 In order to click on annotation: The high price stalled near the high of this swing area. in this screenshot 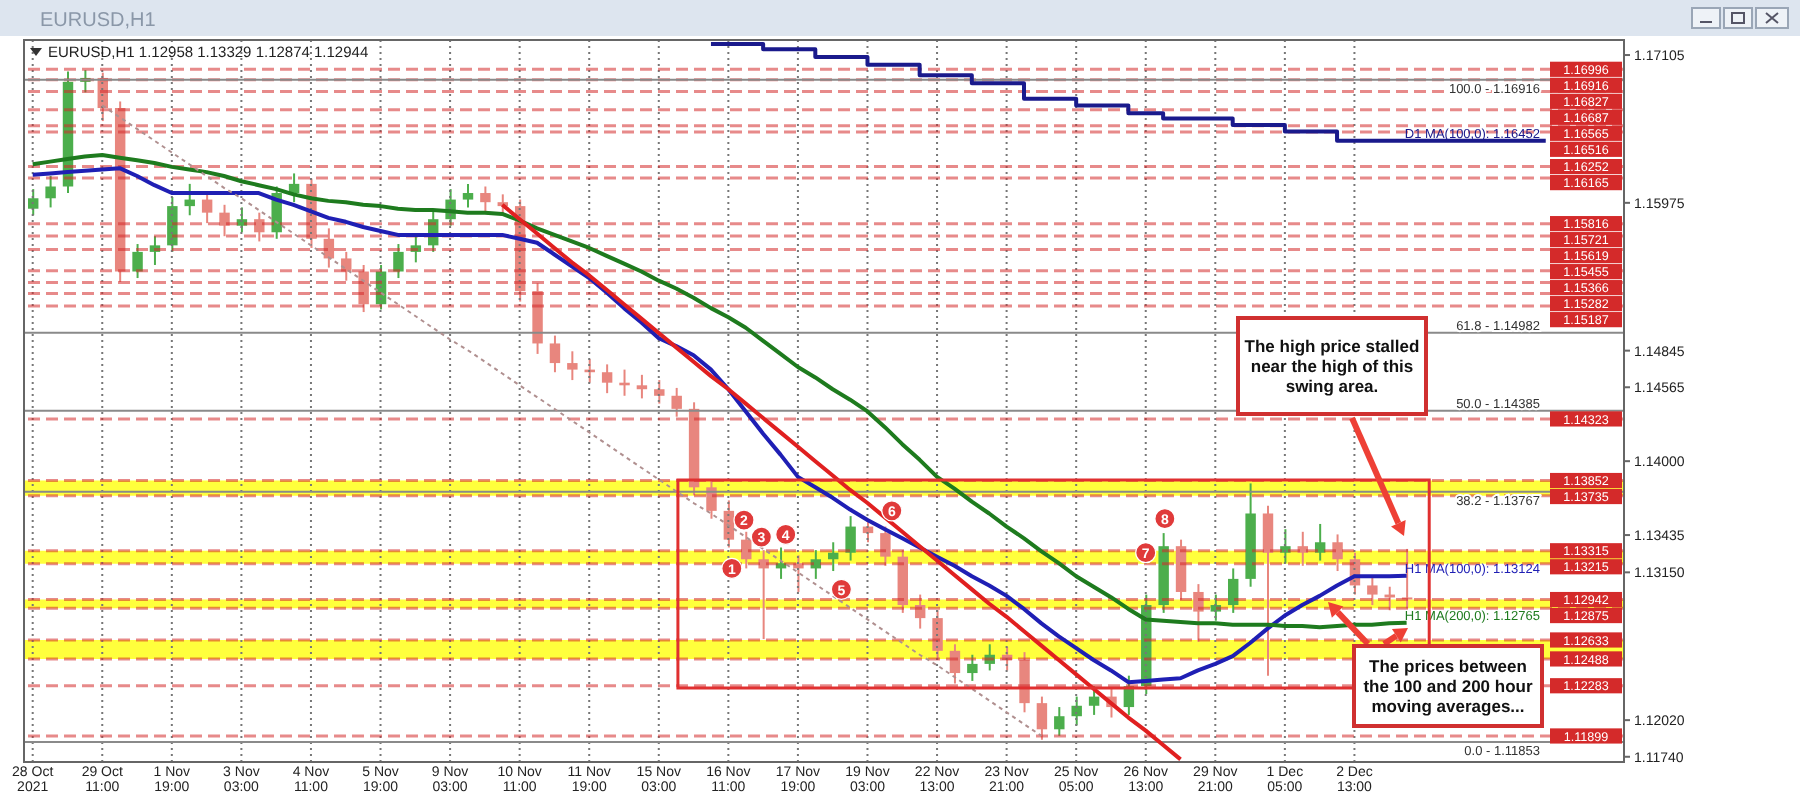, I will do `click(1332, 366)`.